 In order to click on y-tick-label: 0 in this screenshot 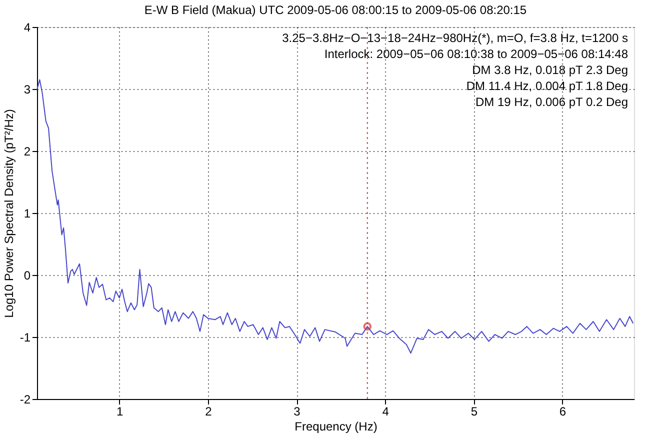, I will do `click(27, 275)`.